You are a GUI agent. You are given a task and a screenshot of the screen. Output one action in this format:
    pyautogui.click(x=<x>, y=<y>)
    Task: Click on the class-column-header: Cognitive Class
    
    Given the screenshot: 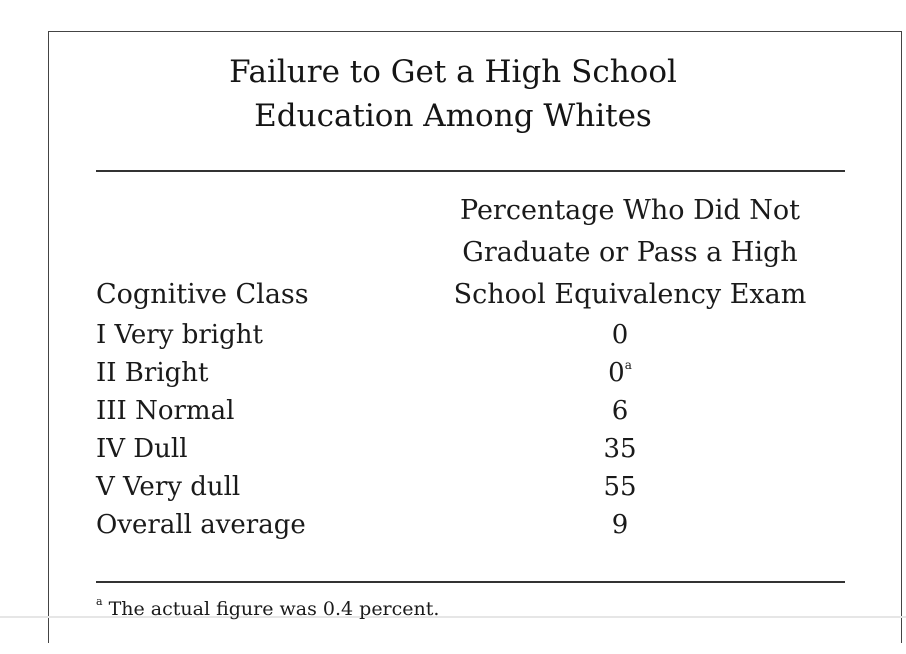 What is the action you would take?
    pyautogui.click(x=202, y=294)
    